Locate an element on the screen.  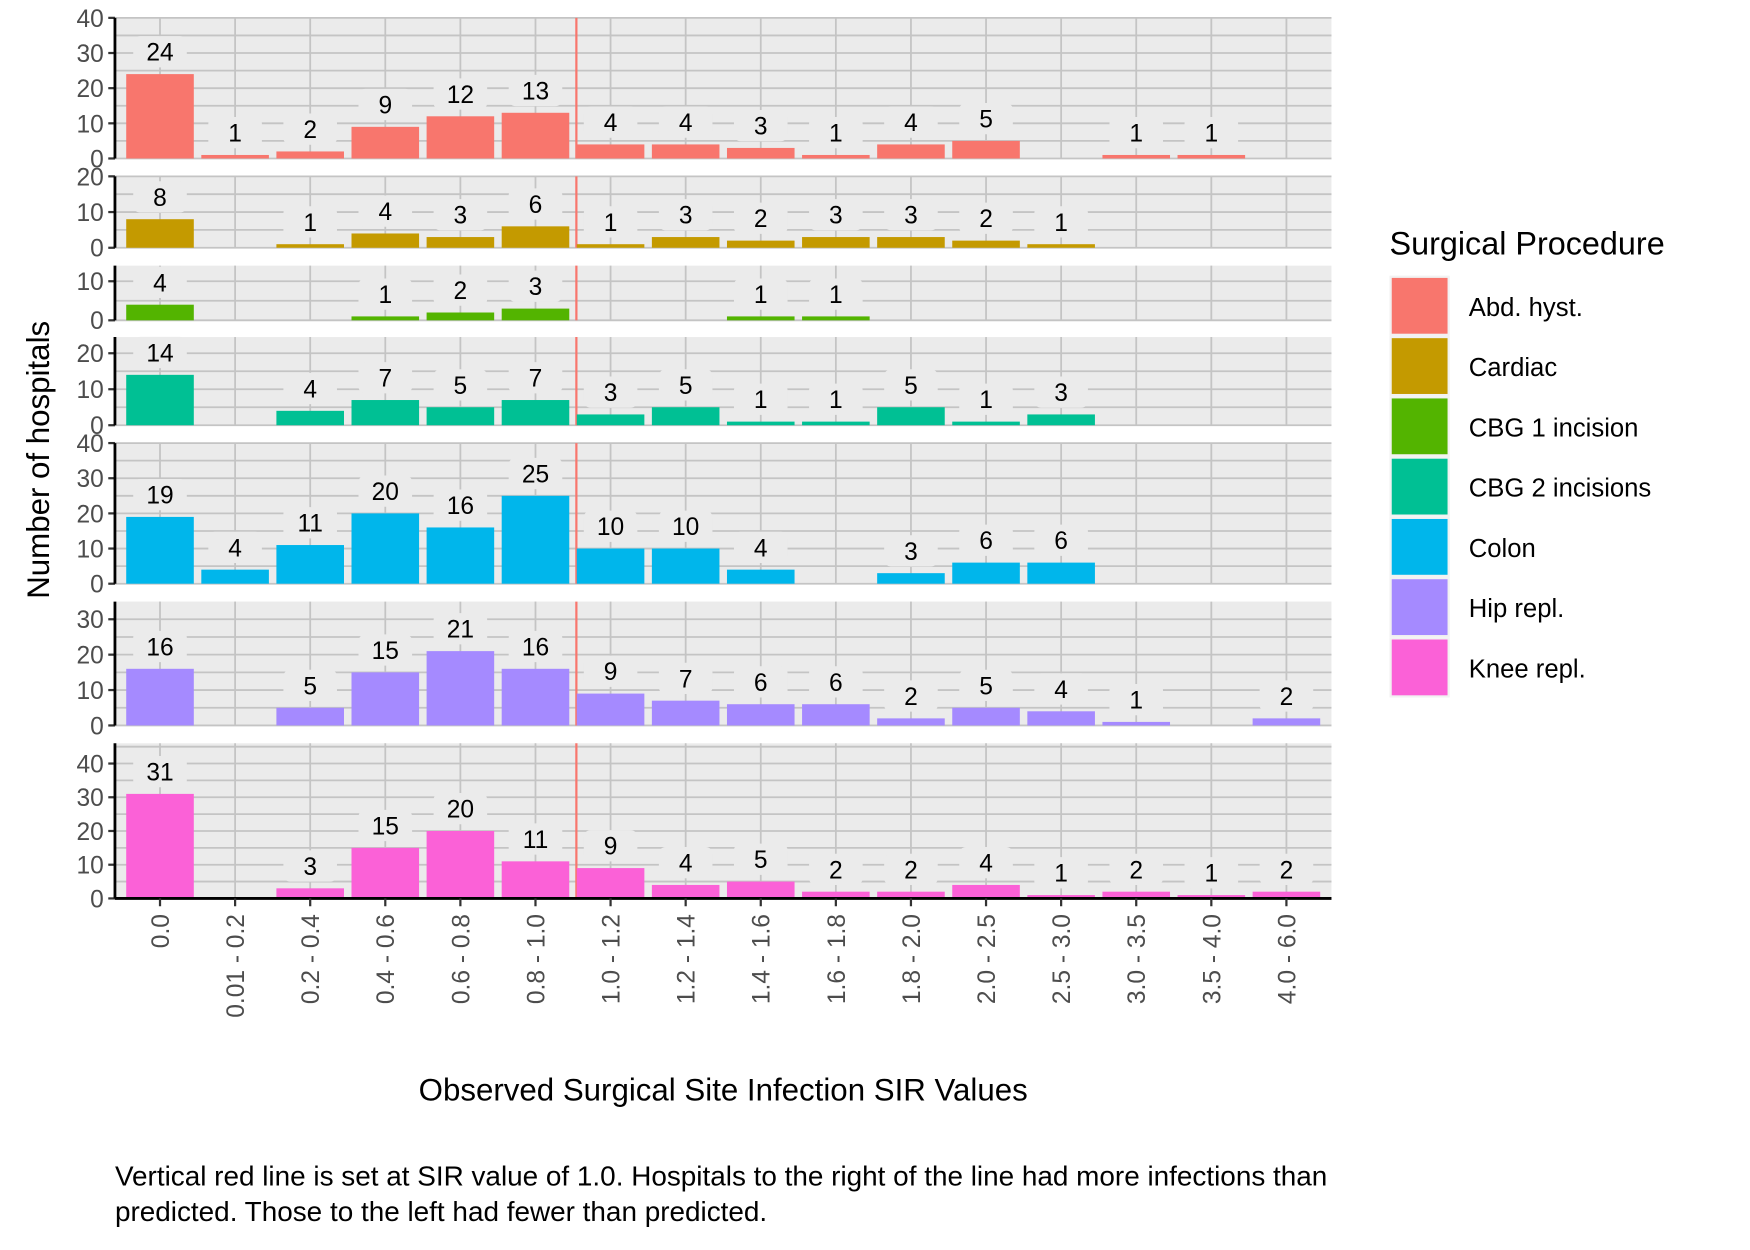
legend-label: CBG 2 incisions is located at coordinates (1560, 489).